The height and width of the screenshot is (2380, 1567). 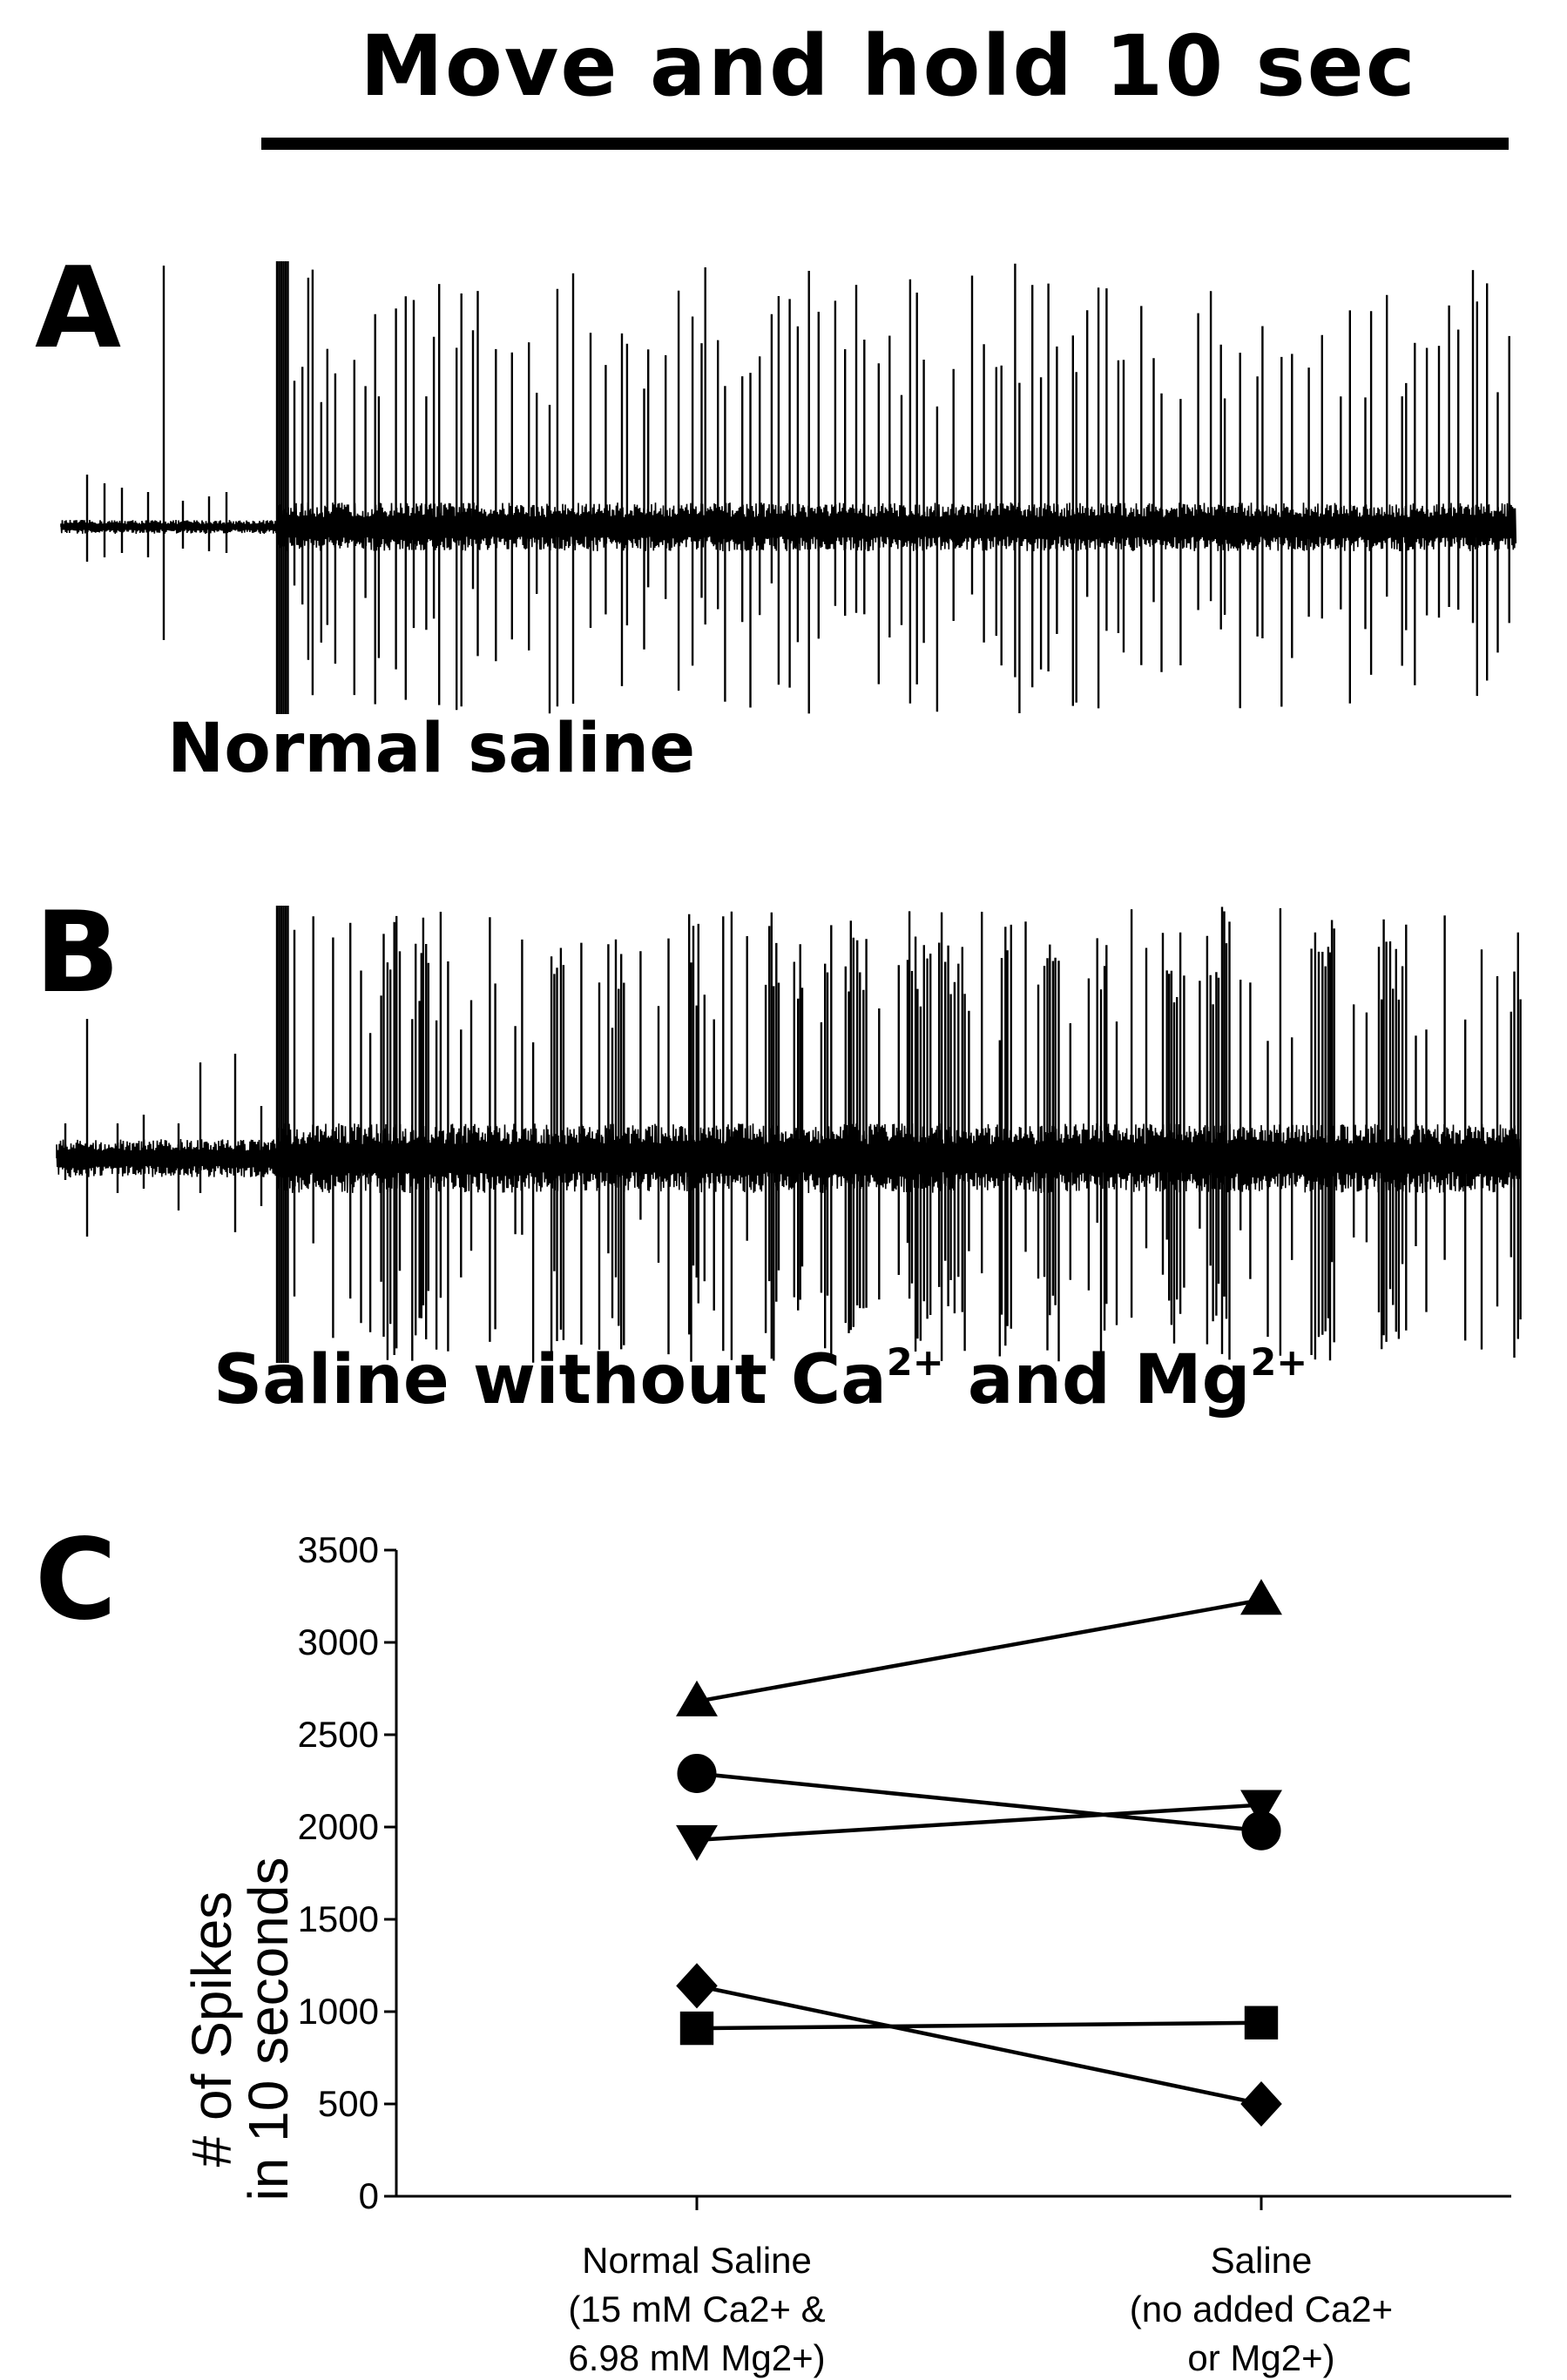 What do you see at coordinates (338, 1549) in the screenshot?
I see `y-tick-label: 3500` at bounding box center [338, 1549].